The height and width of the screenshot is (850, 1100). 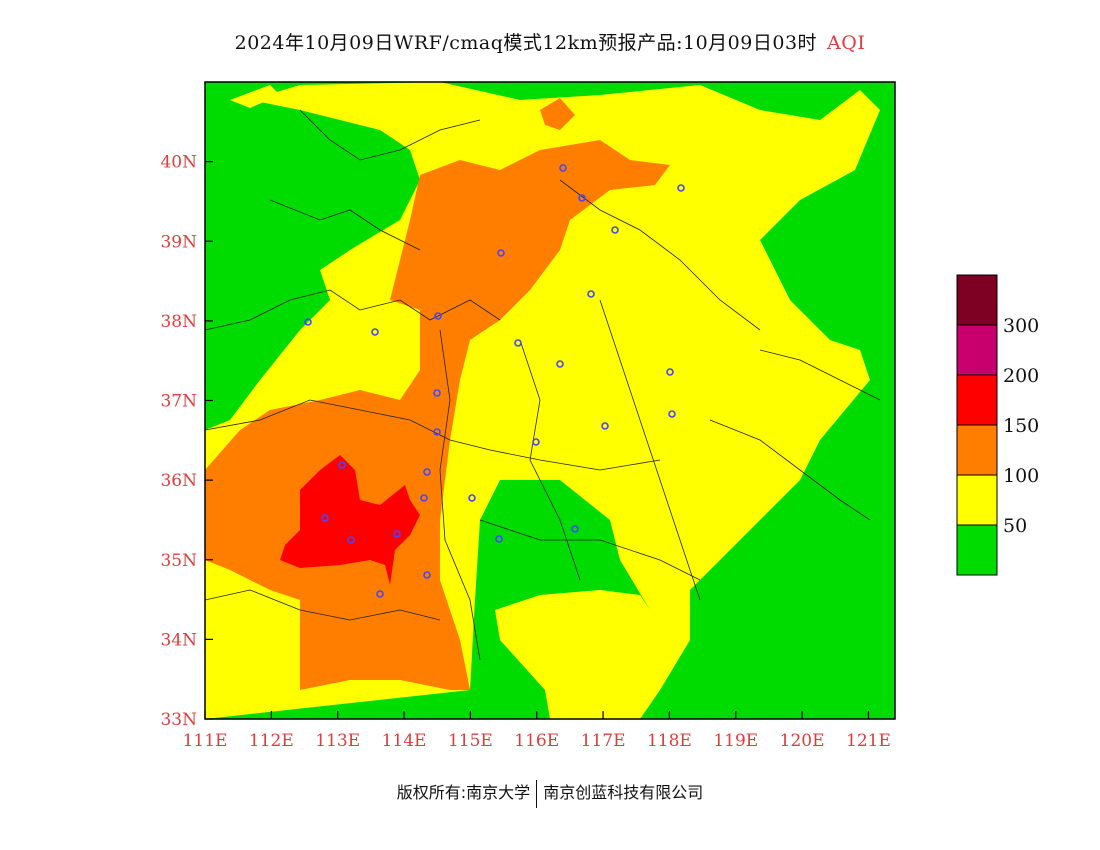 I want to click on aqi-region-moderate-nw, so click(x=255, y=96).